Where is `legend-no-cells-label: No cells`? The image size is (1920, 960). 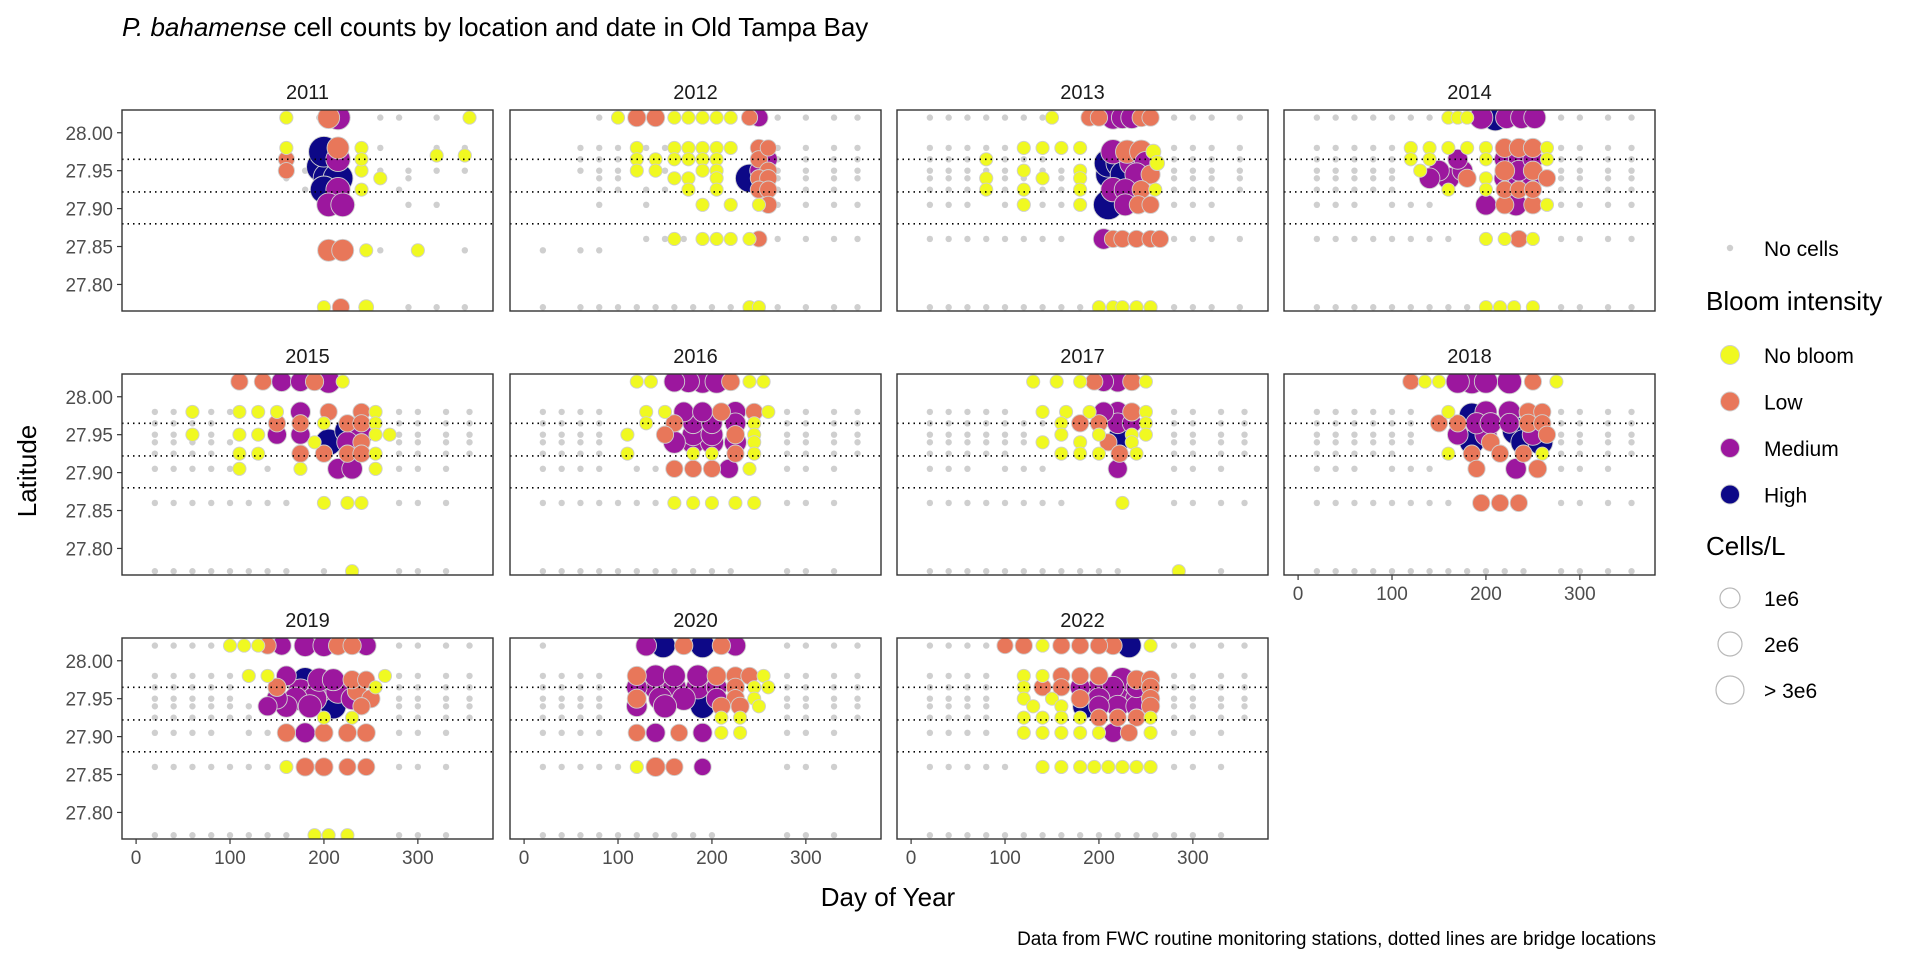
legend-no-cells-label: No cells is located at coordinates (1801, 249).